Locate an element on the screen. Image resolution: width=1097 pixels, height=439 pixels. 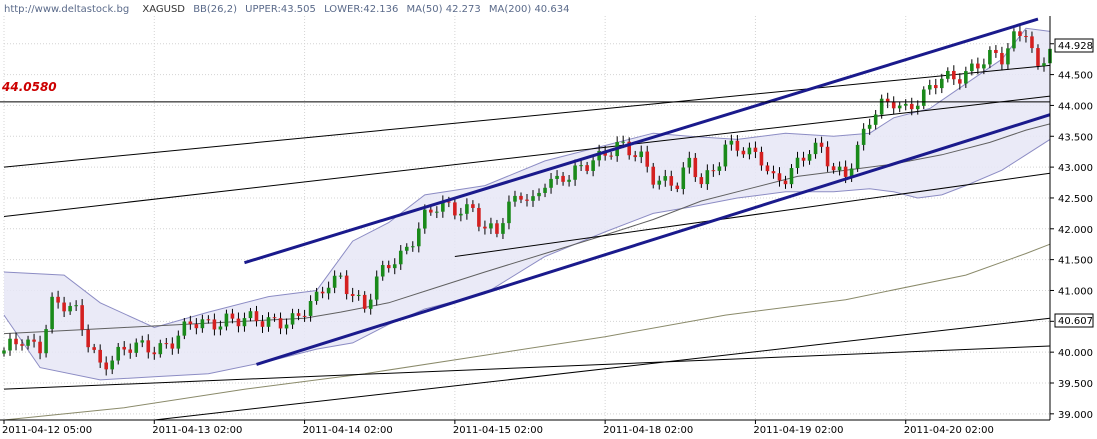
ma50-label: MA(50) 42.273 is located at coordinates (444, 9).